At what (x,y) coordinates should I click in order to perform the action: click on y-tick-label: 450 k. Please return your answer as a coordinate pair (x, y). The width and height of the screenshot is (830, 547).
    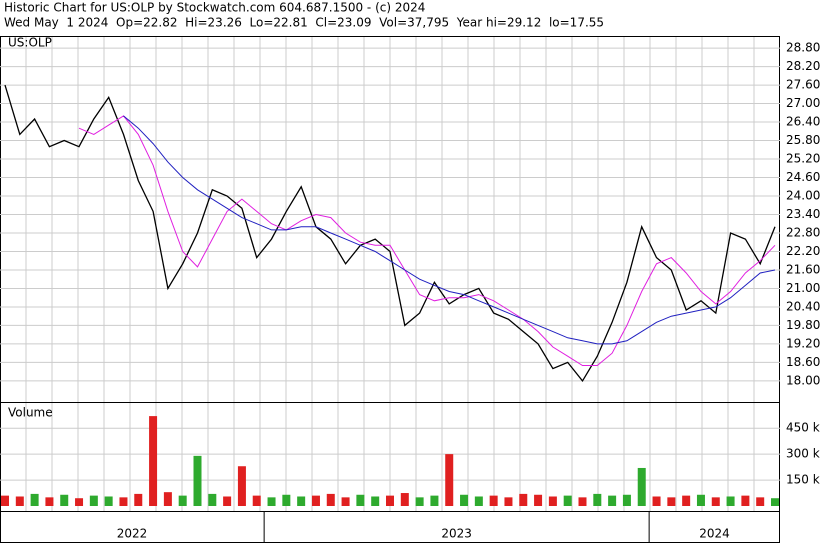
    Looking at the image, I should click on (803, 428).